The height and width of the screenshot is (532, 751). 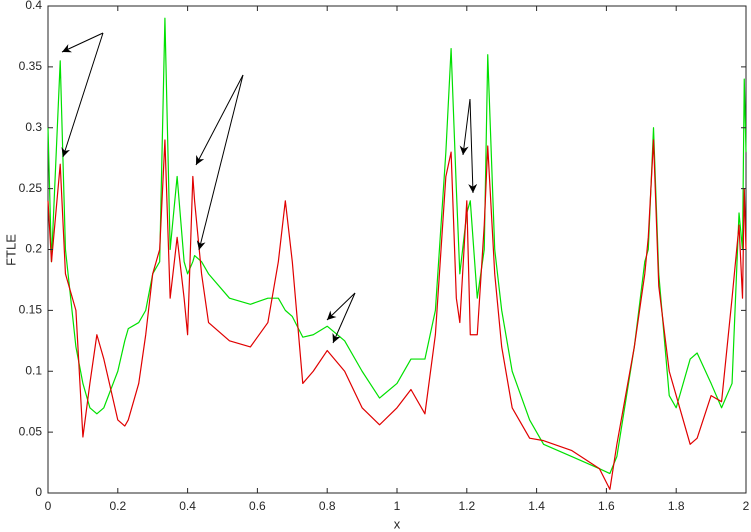 I want to click on x-tick-label: 1.6, so click(x=606, y=506).